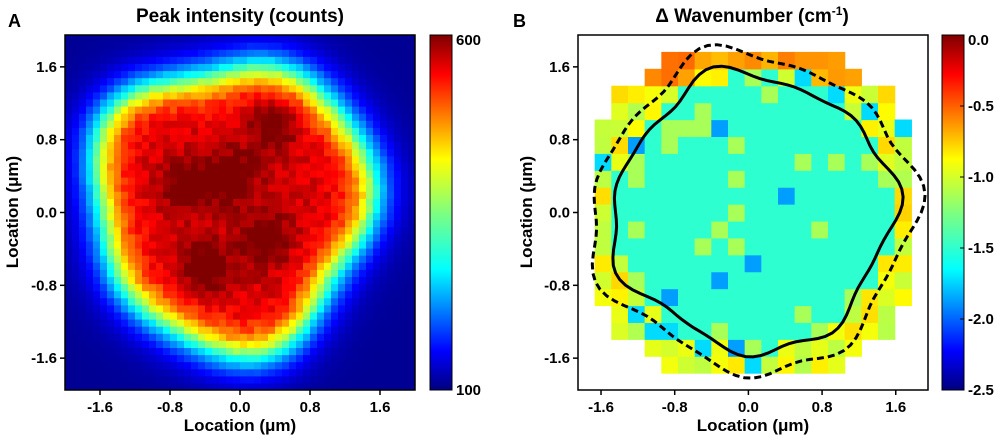  What do you see at coordinates (675, 407) in the screenshot?
I see `panel-b-x-tick-label: -0.8` at bounding box center [675, 407].